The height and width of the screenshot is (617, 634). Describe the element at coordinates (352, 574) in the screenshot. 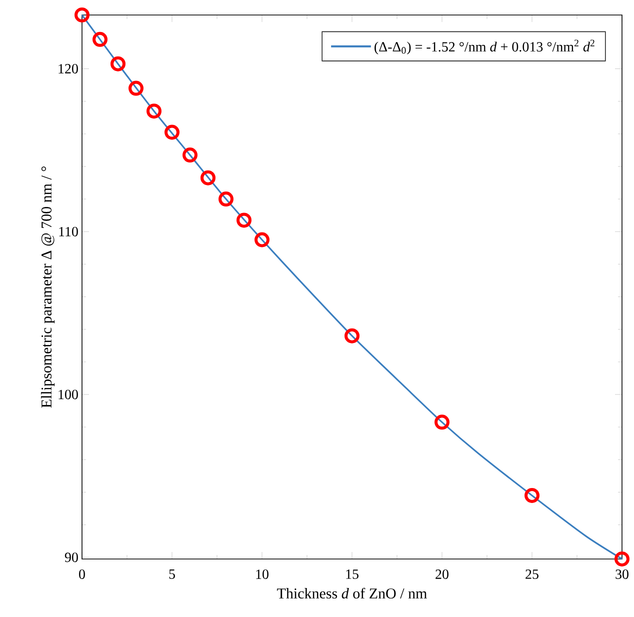

I see `x-tick-label: 15` at that location.